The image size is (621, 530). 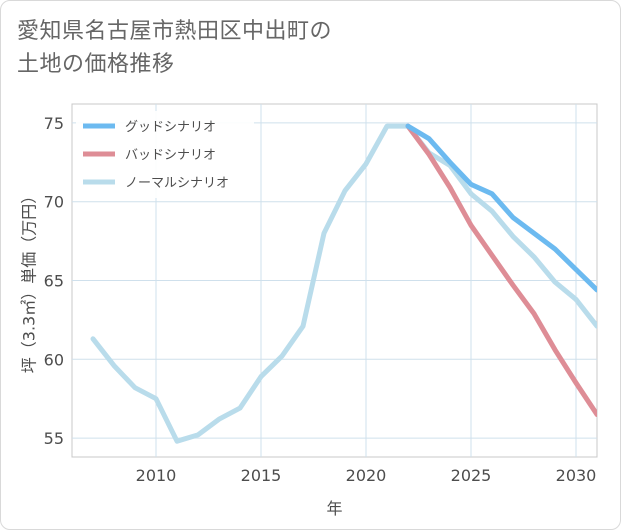 What do you see at coordinates (170, 155) in the screenshot?
I see `legend-label: バッドシナリオ` at bounding box center [170, 155].